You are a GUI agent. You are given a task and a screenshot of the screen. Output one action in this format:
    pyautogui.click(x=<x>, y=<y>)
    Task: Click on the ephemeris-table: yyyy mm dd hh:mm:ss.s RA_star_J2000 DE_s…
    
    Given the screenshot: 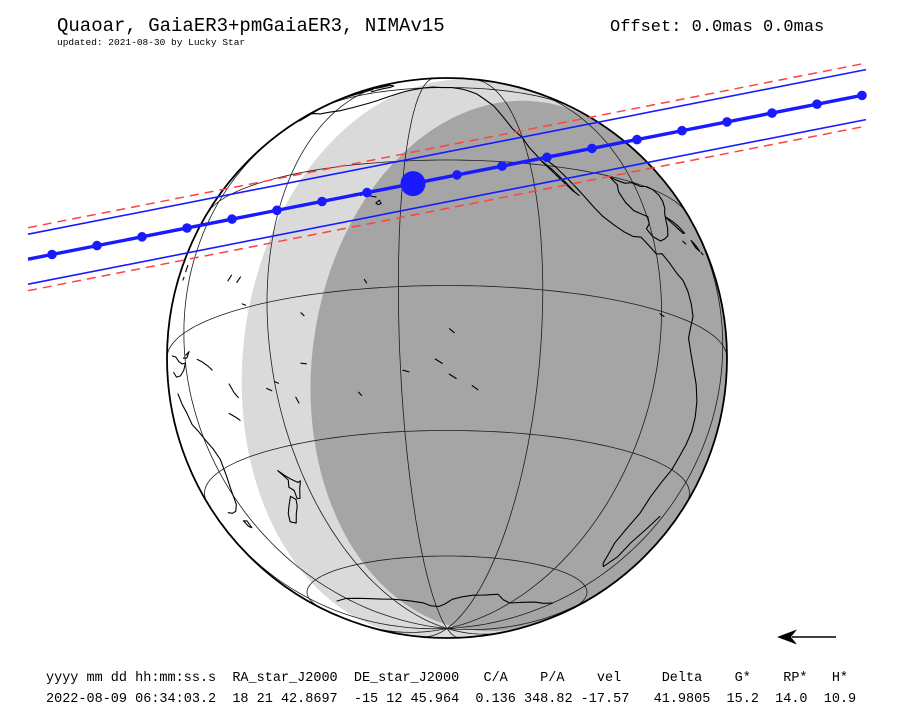 What is the action you would take?
    pyautogui.click(x=451, y=689)
    